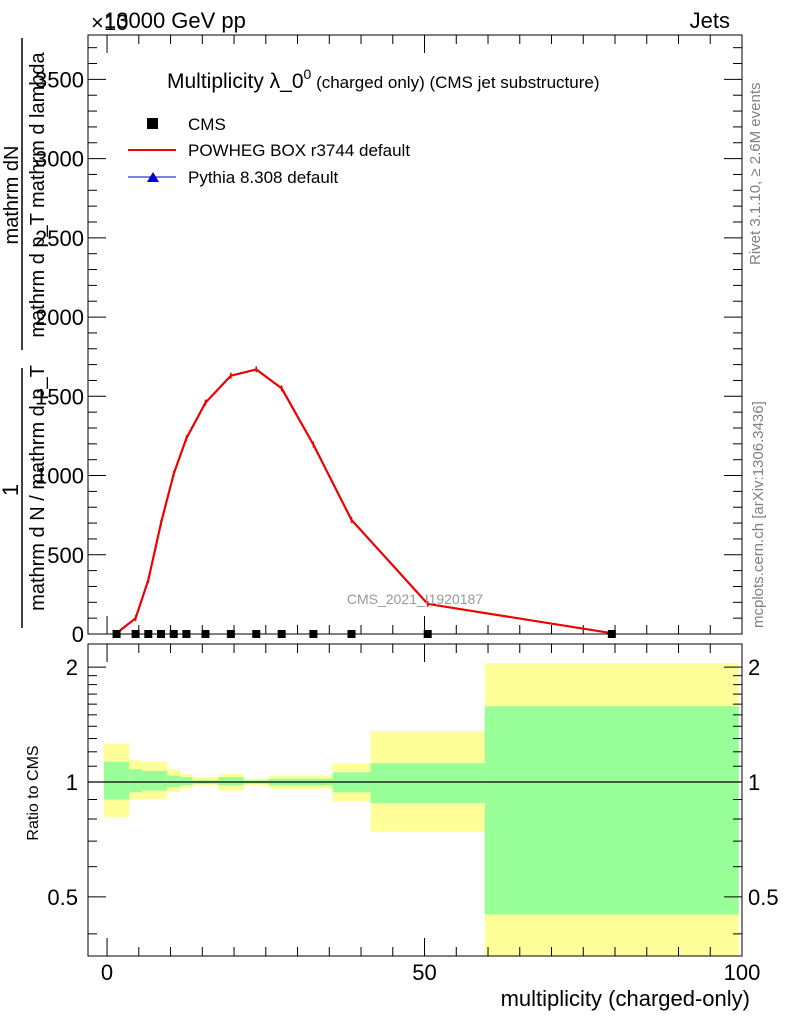  Describe the element at coordinates (754, 782) in the screenshot. I see `ratio-ytick-label-right: 1` at that location.